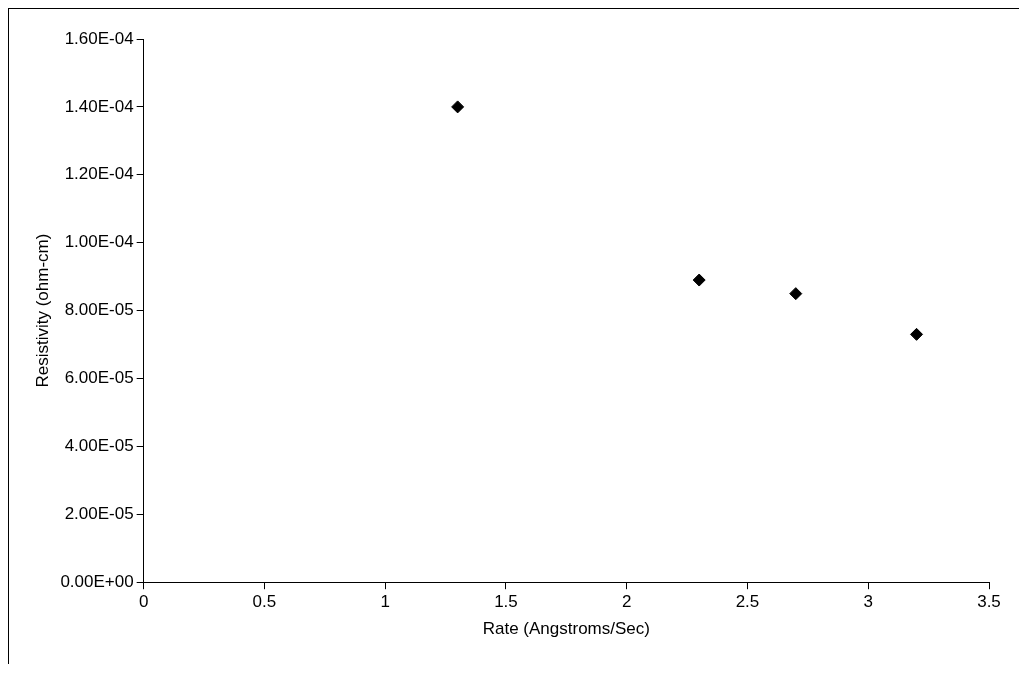 This screenshot has width=1029, height=673. What do you see at coordinates (99, 513) in the screenshot?
I see `y-tick-label: 2.00E-05` at bounding box center [99, 513].